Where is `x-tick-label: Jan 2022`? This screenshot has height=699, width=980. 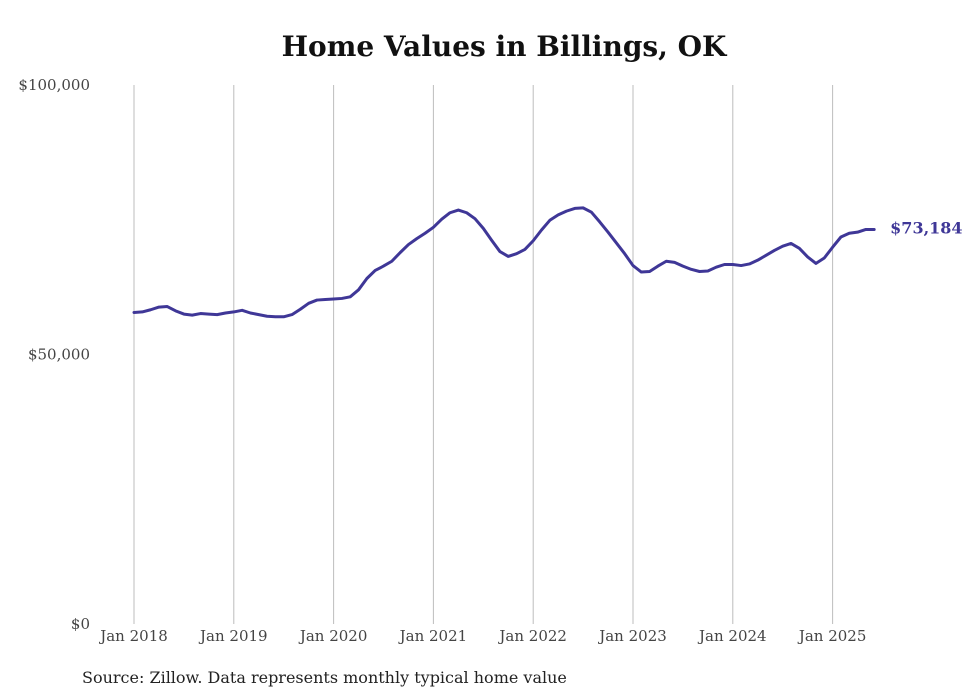 x-tick-label: Jan 2022 is located at coordinates (532, 636).